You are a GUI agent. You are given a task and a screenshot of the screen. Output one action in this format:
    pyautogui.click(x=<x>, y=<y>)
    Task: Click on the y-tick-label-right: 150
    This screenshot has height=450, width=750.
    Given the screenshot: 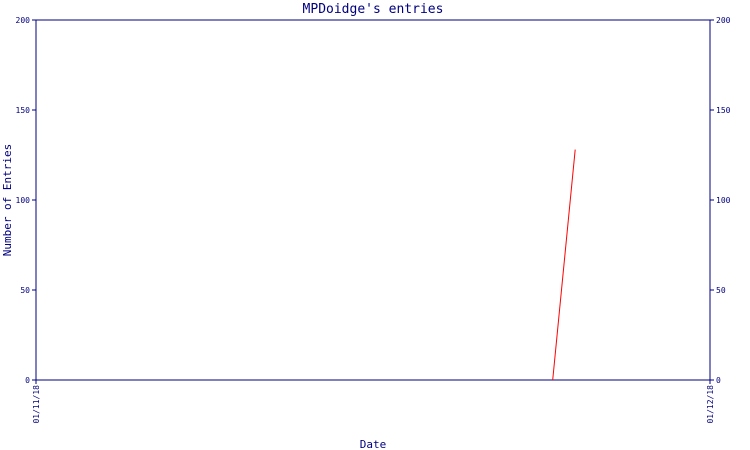 What is the action you would take?
    pyautogui.click(x=723, y=110)
    